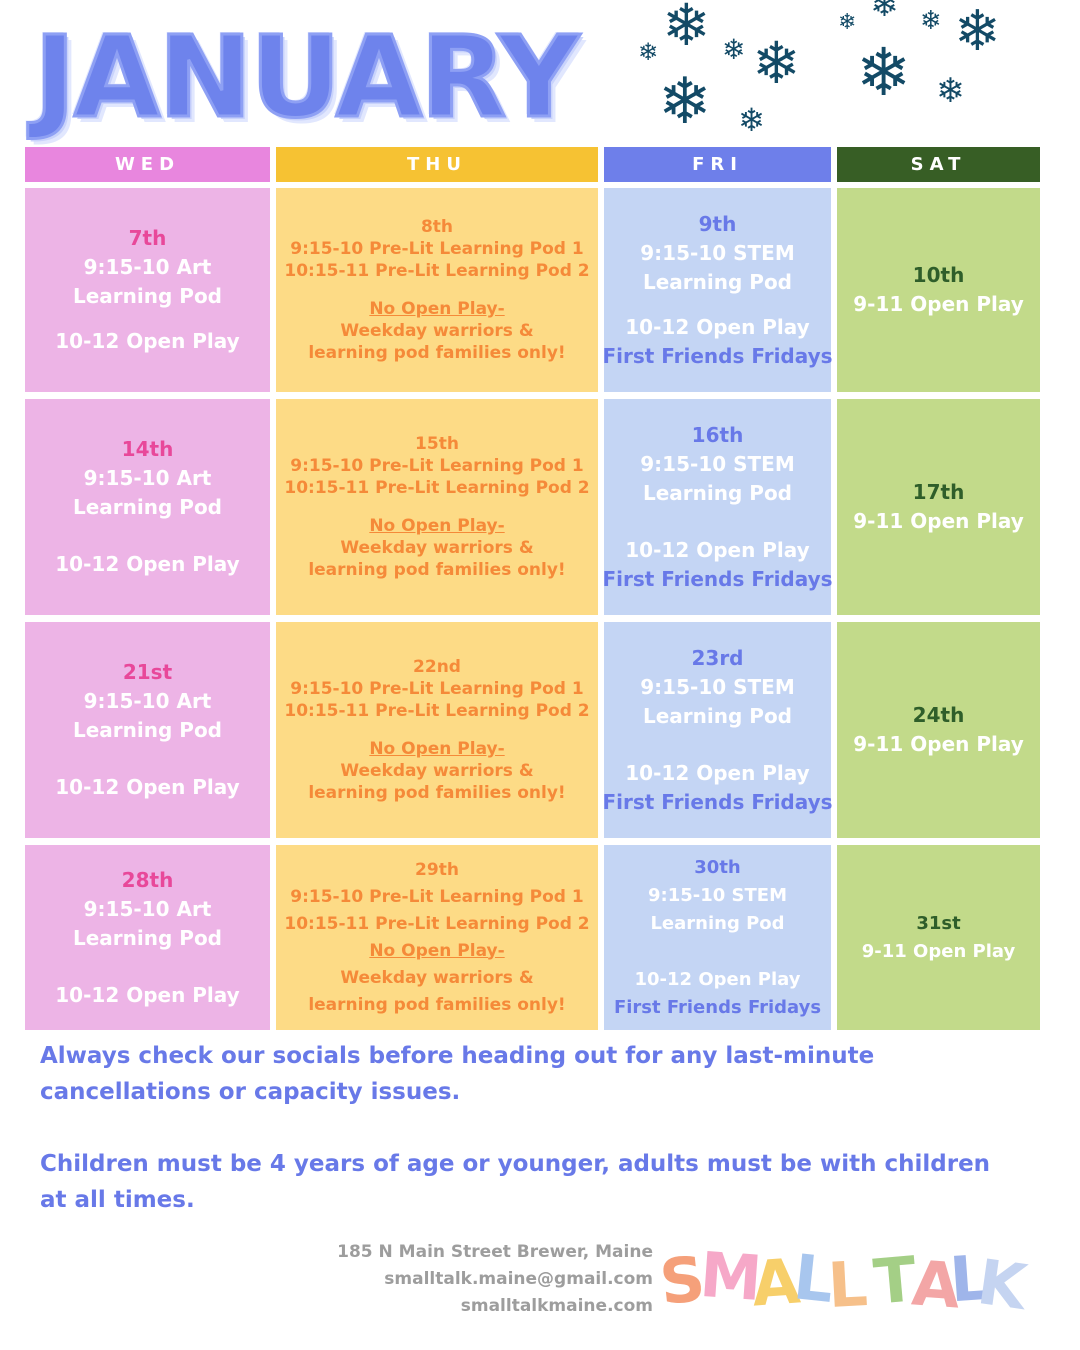  Describe the element at coordinates (437, 444) in the screenshot. I see `cell-date: 15th` at that location.